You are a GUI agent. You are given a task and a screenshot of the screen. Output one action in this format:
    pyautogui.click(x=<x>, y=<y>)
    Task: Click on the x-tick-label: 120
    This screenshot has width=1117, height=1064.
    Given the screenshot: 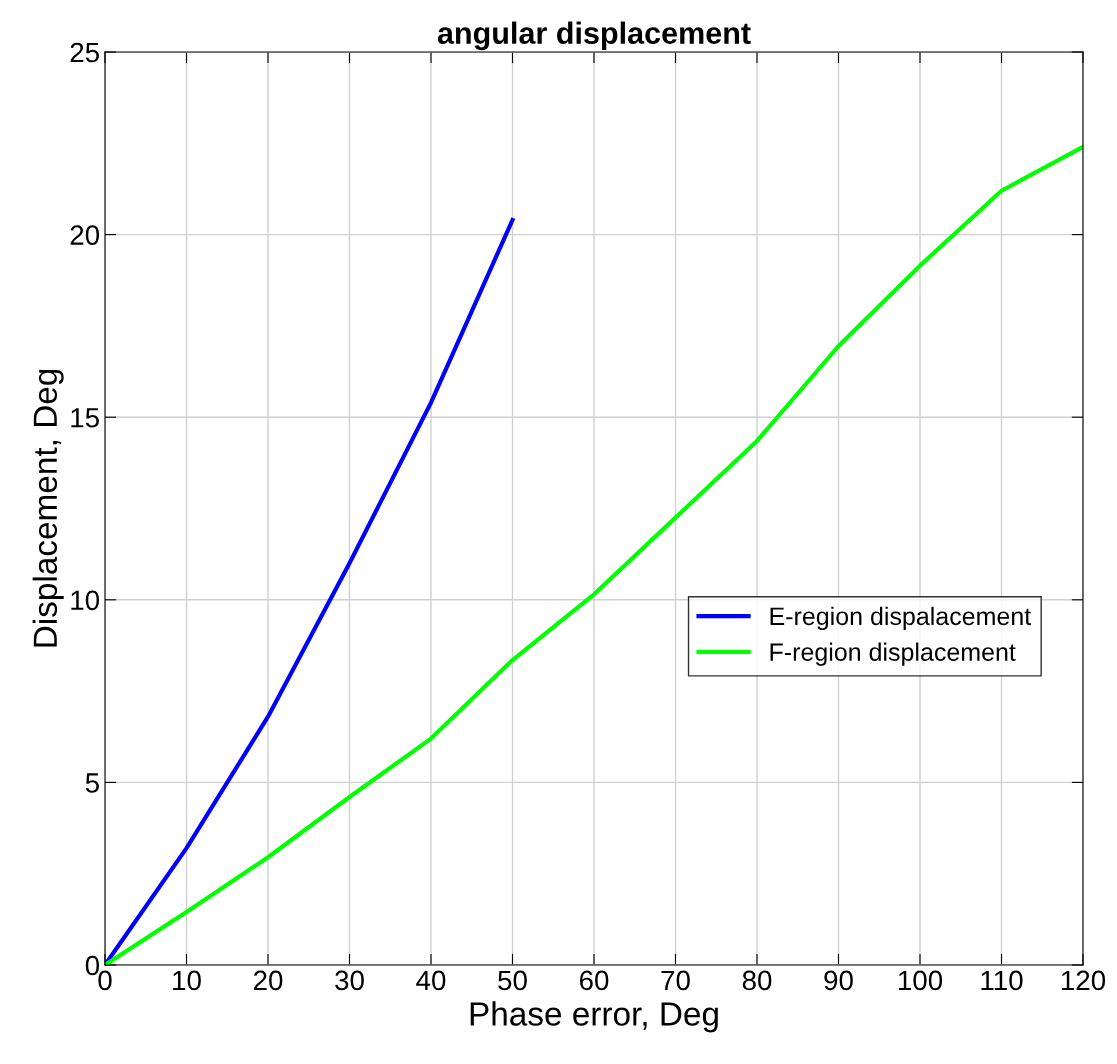 What is the action you would take?
    pyautogui.click(x=1083, y=980)
    